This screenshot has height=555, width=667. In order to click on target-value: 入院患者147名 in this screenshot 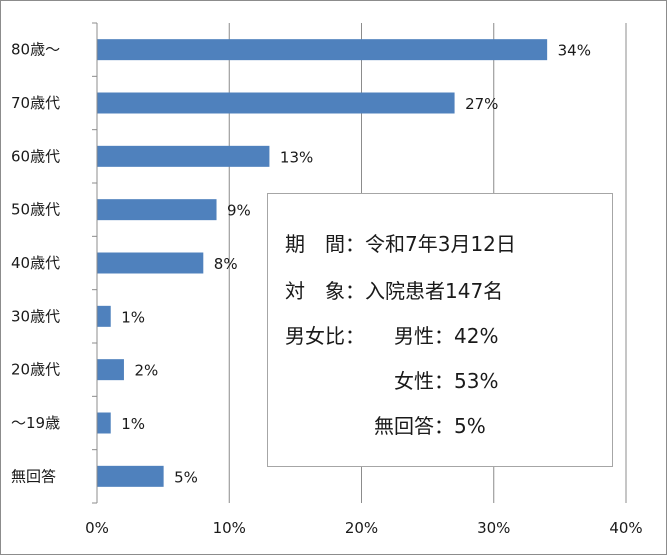, I will do `click(434, 291)`.